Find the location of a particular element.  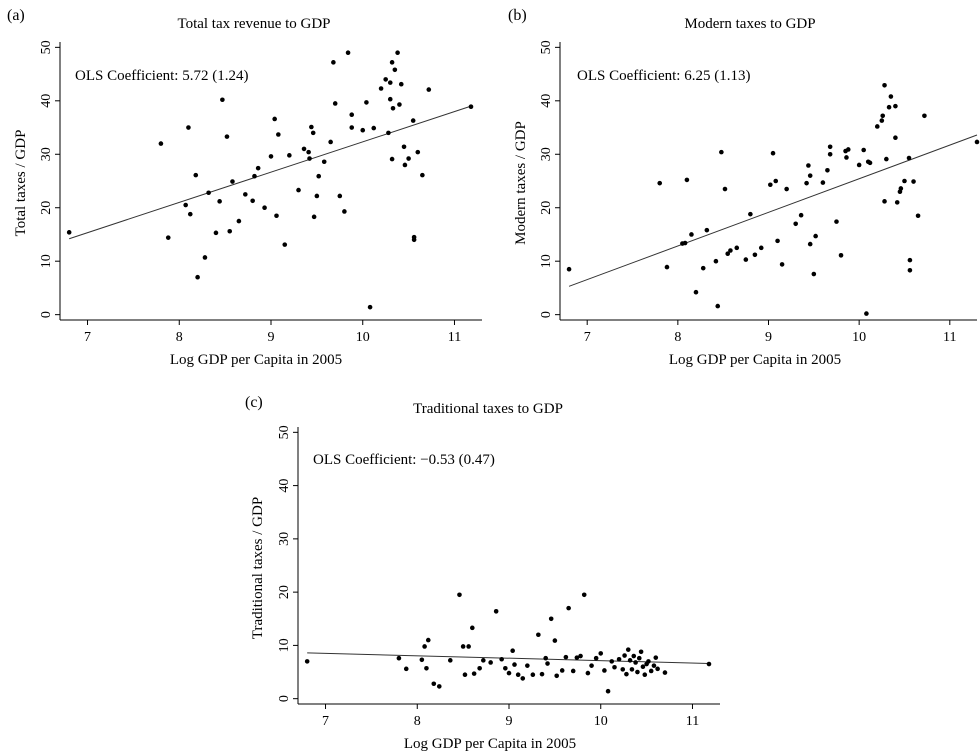

panel-c-y-tick-label: 10 is located at coordinates (284, 645).